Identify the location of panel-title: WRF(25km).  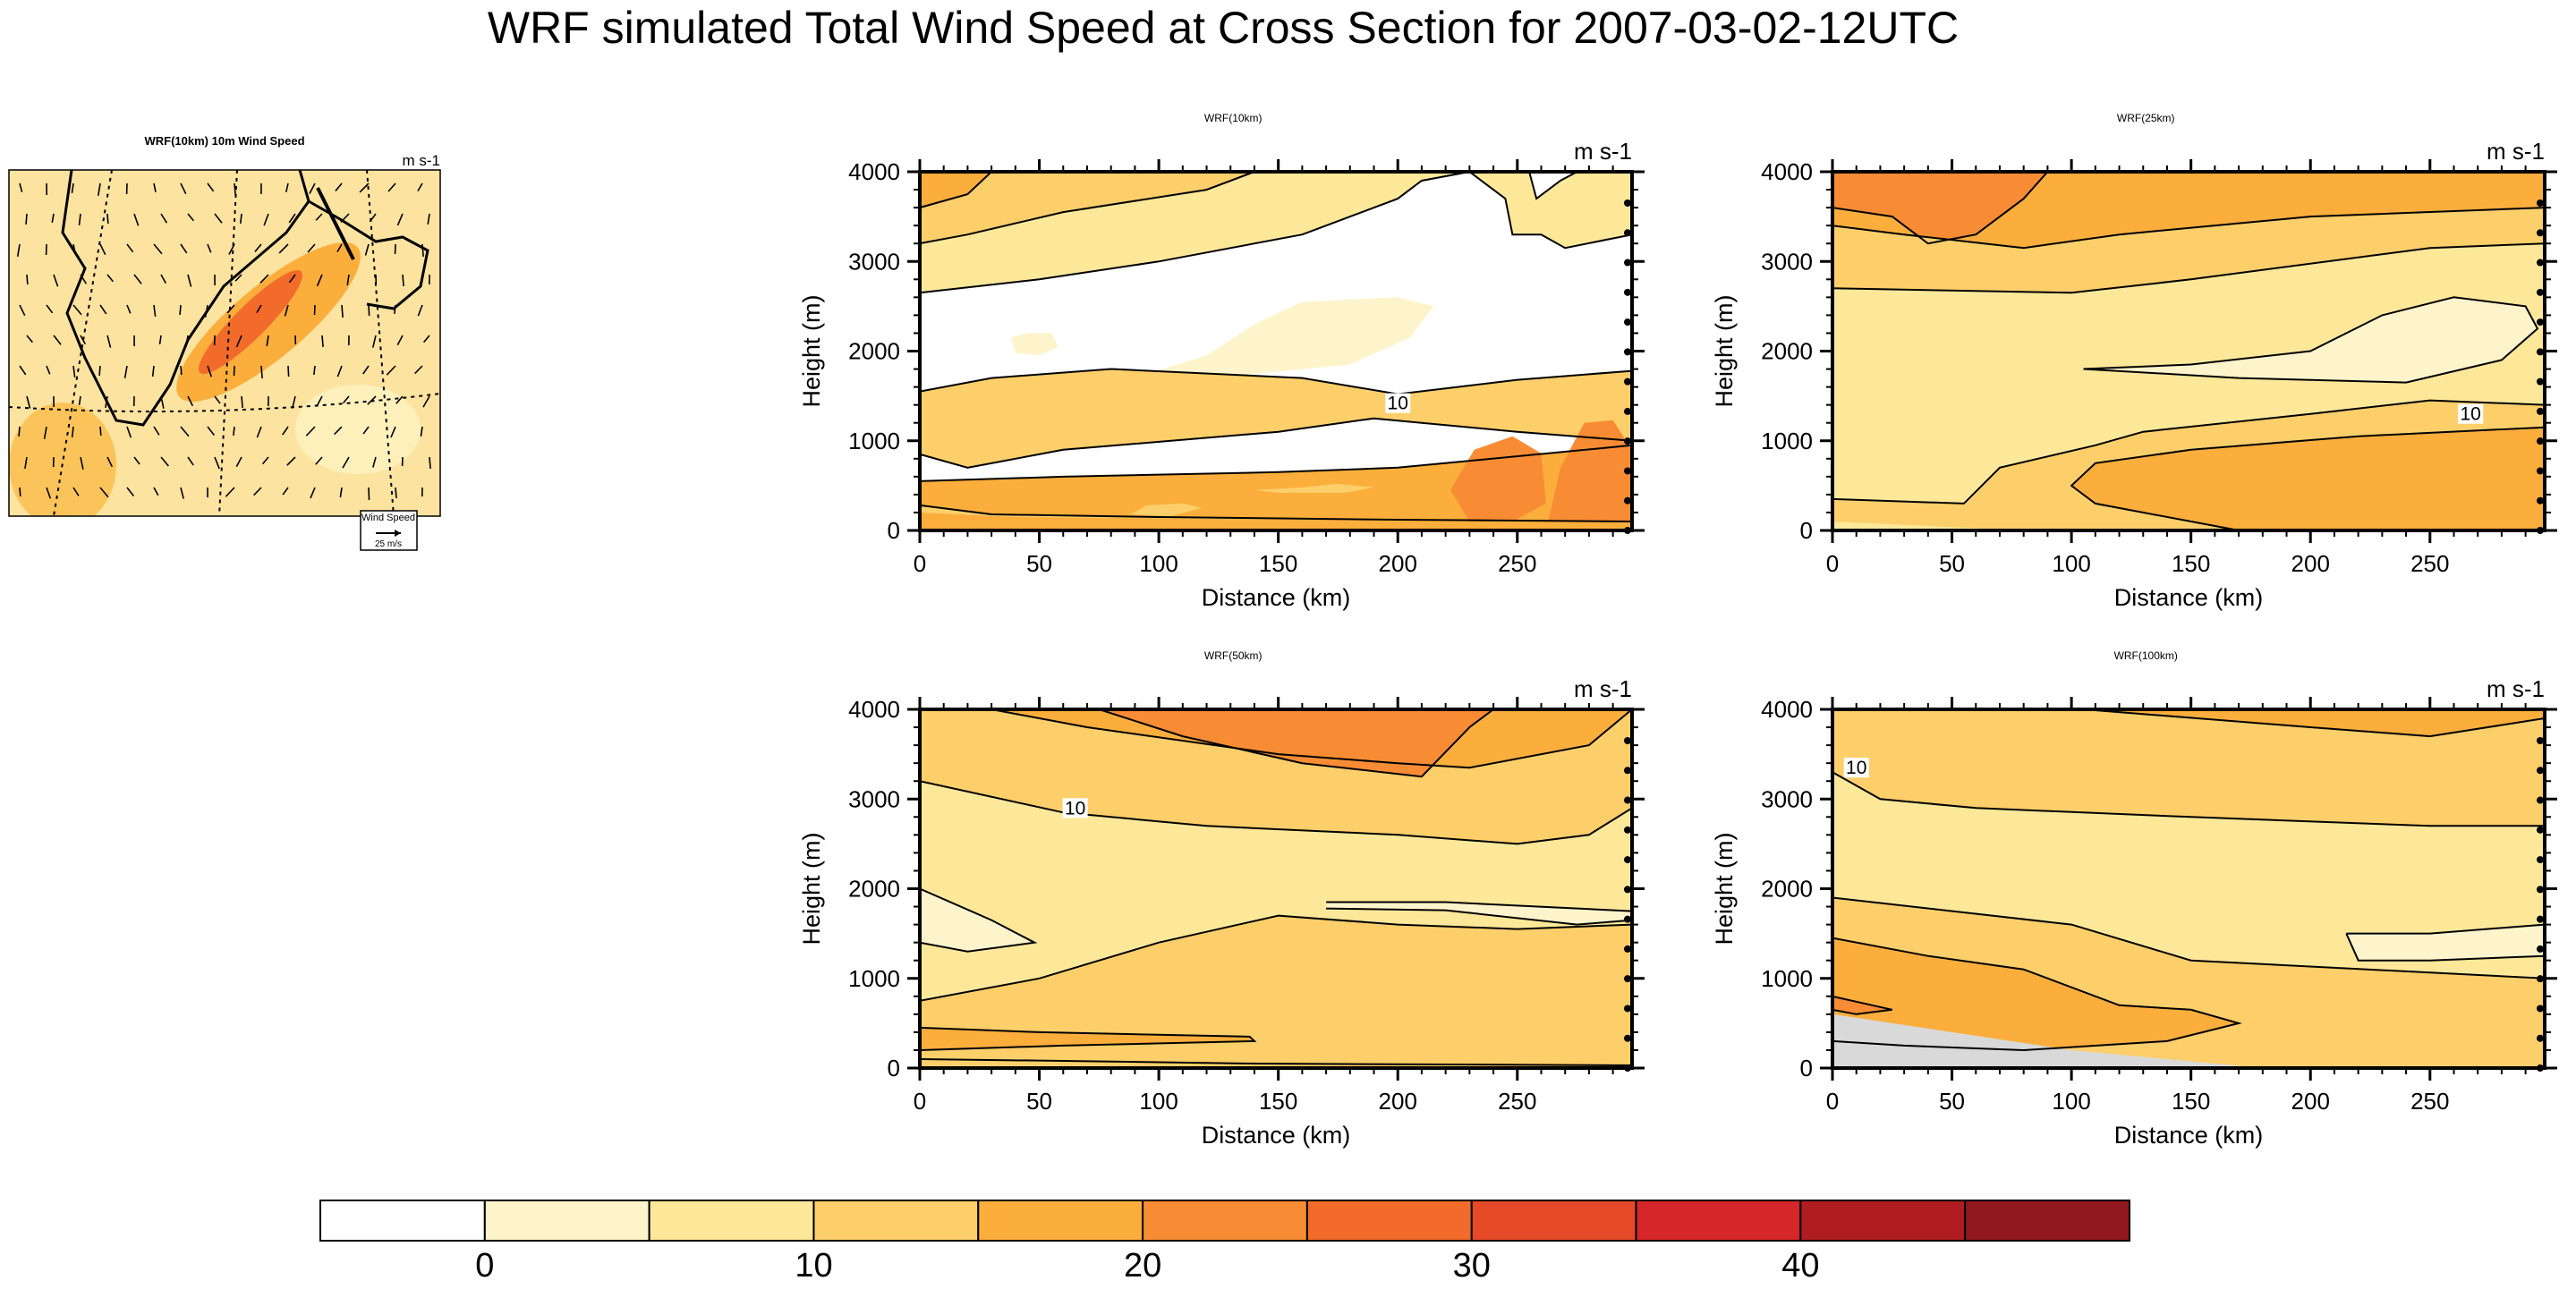
(2146, 118).